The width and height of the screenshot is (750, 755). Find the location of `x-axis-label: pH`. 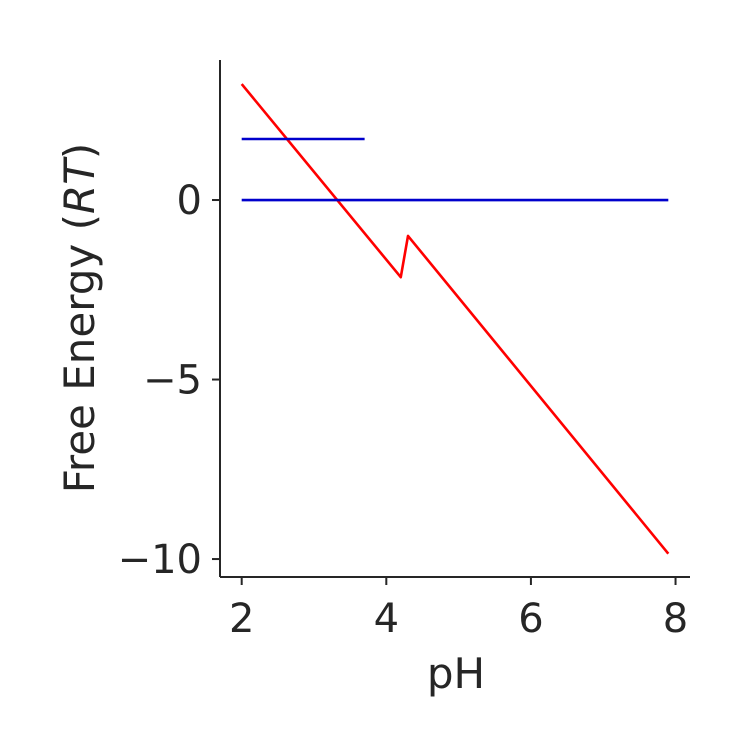

x-axis-label: pH is located at coordinates (456, 673).